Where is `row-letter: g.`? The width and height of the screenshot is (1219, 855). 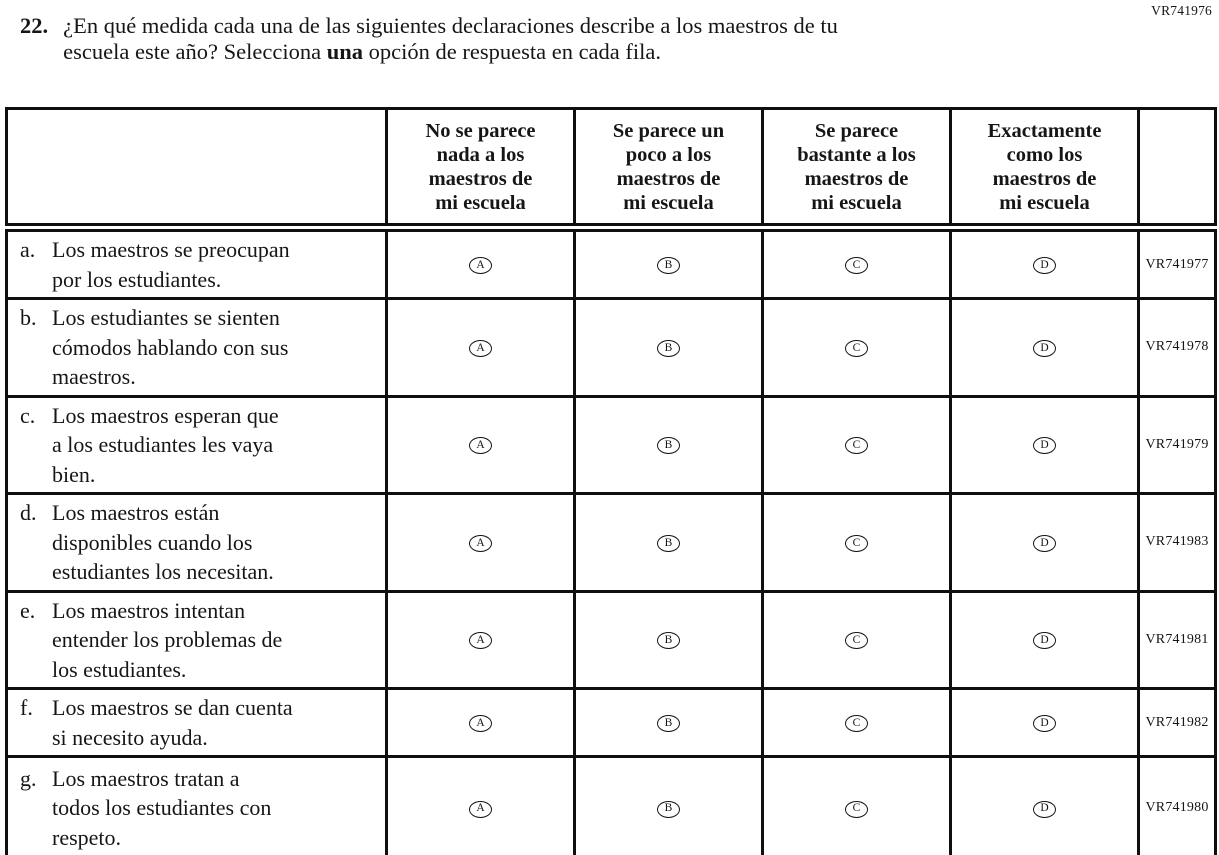 row-letter: g. is located at coordinates (28, 778).